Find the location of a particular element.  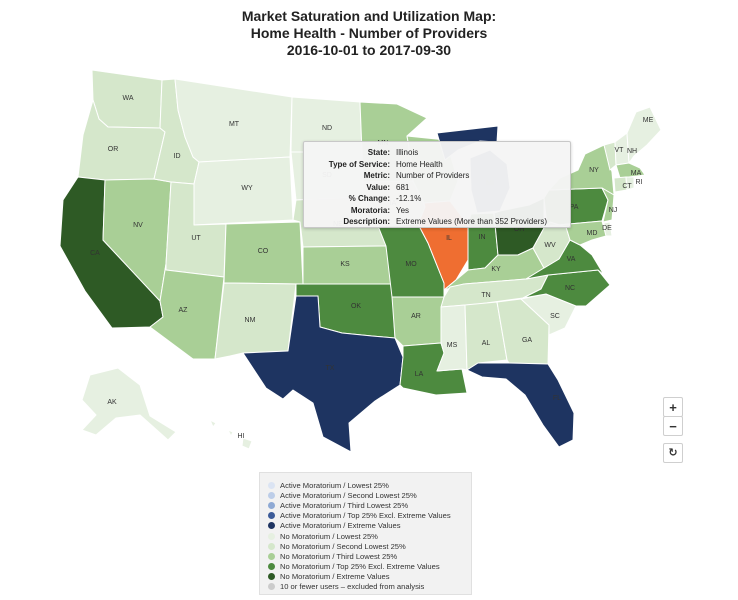

legend-label: Active Moratorium / Second Lowest 25% is located at coordinates (348, 495).